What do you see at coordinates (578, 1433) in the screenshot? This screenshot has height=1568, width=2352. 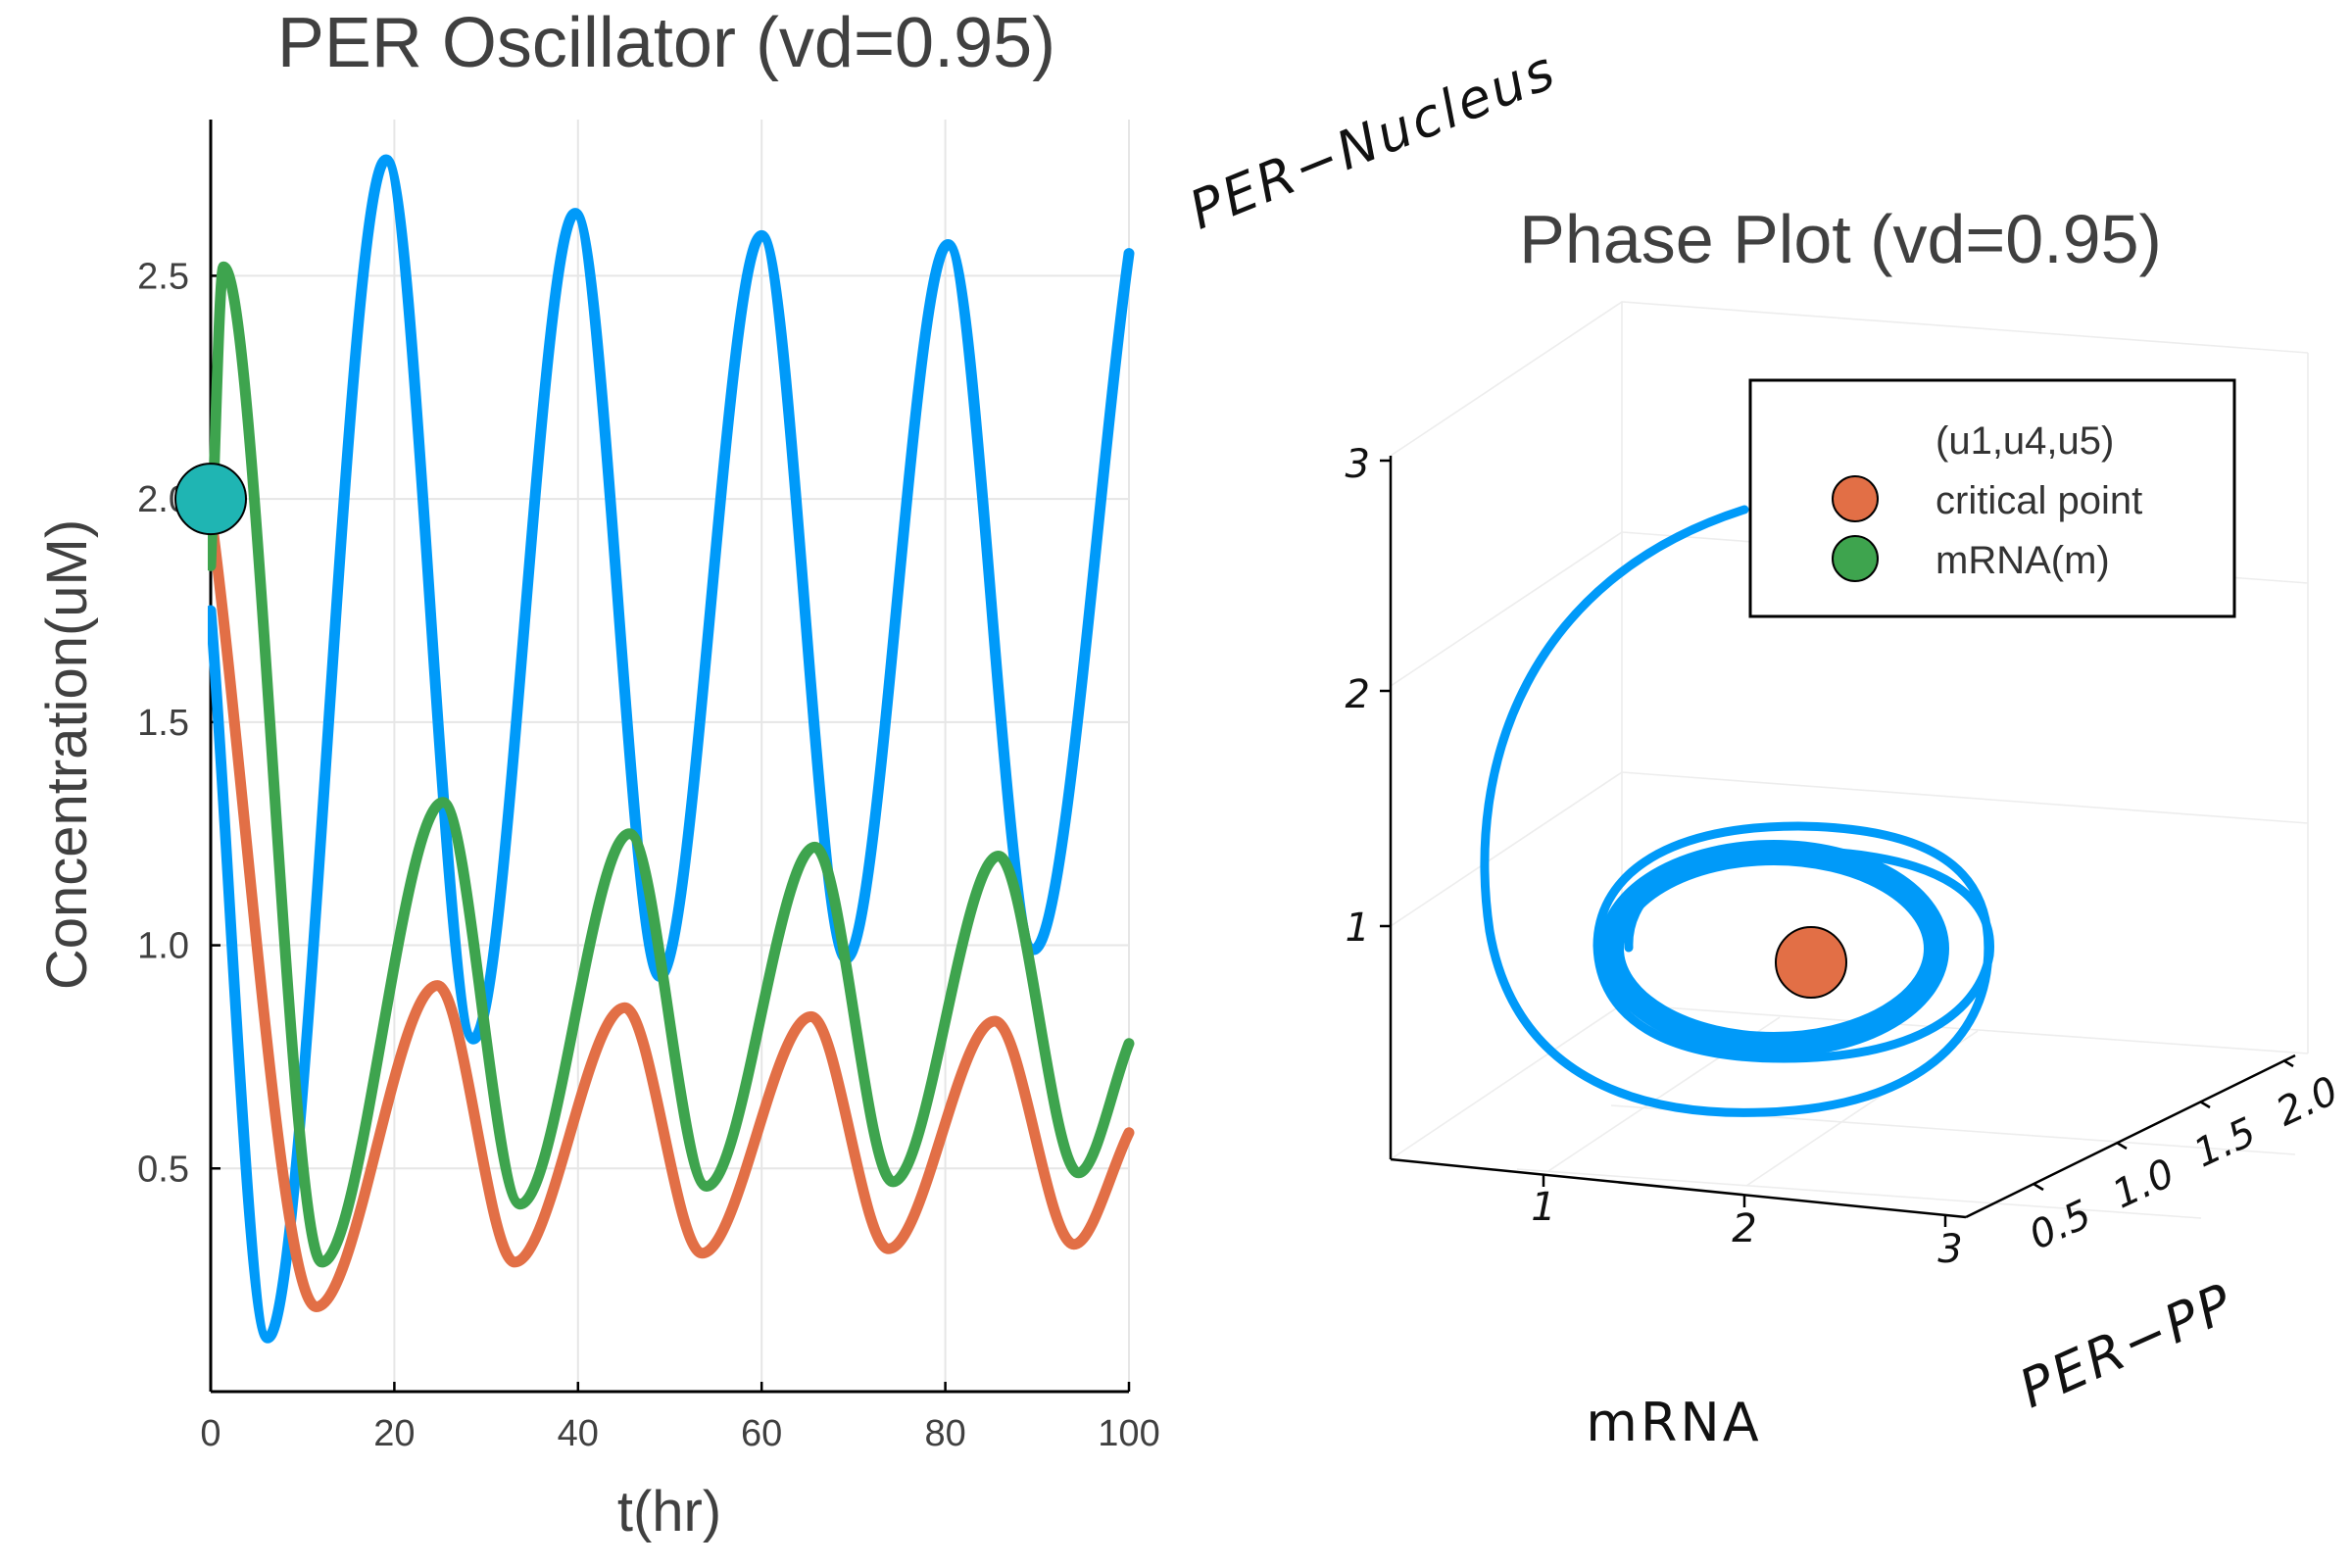 I see `x-tick-label: 40` at bounding box center [578, 1433].